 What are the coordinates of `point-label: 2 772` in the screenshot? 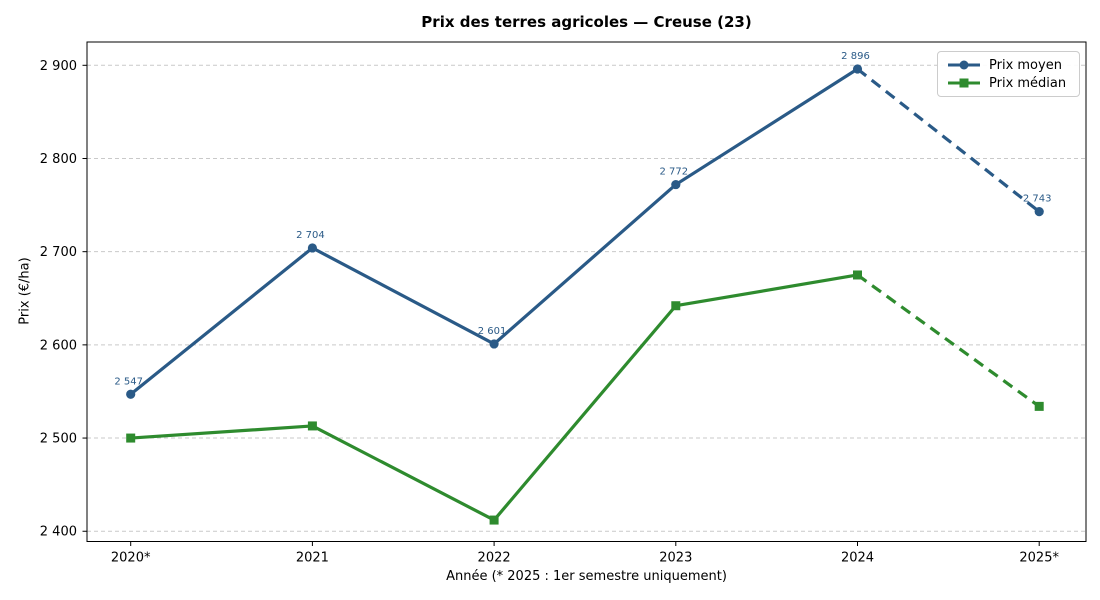 It's located at (673, 172).